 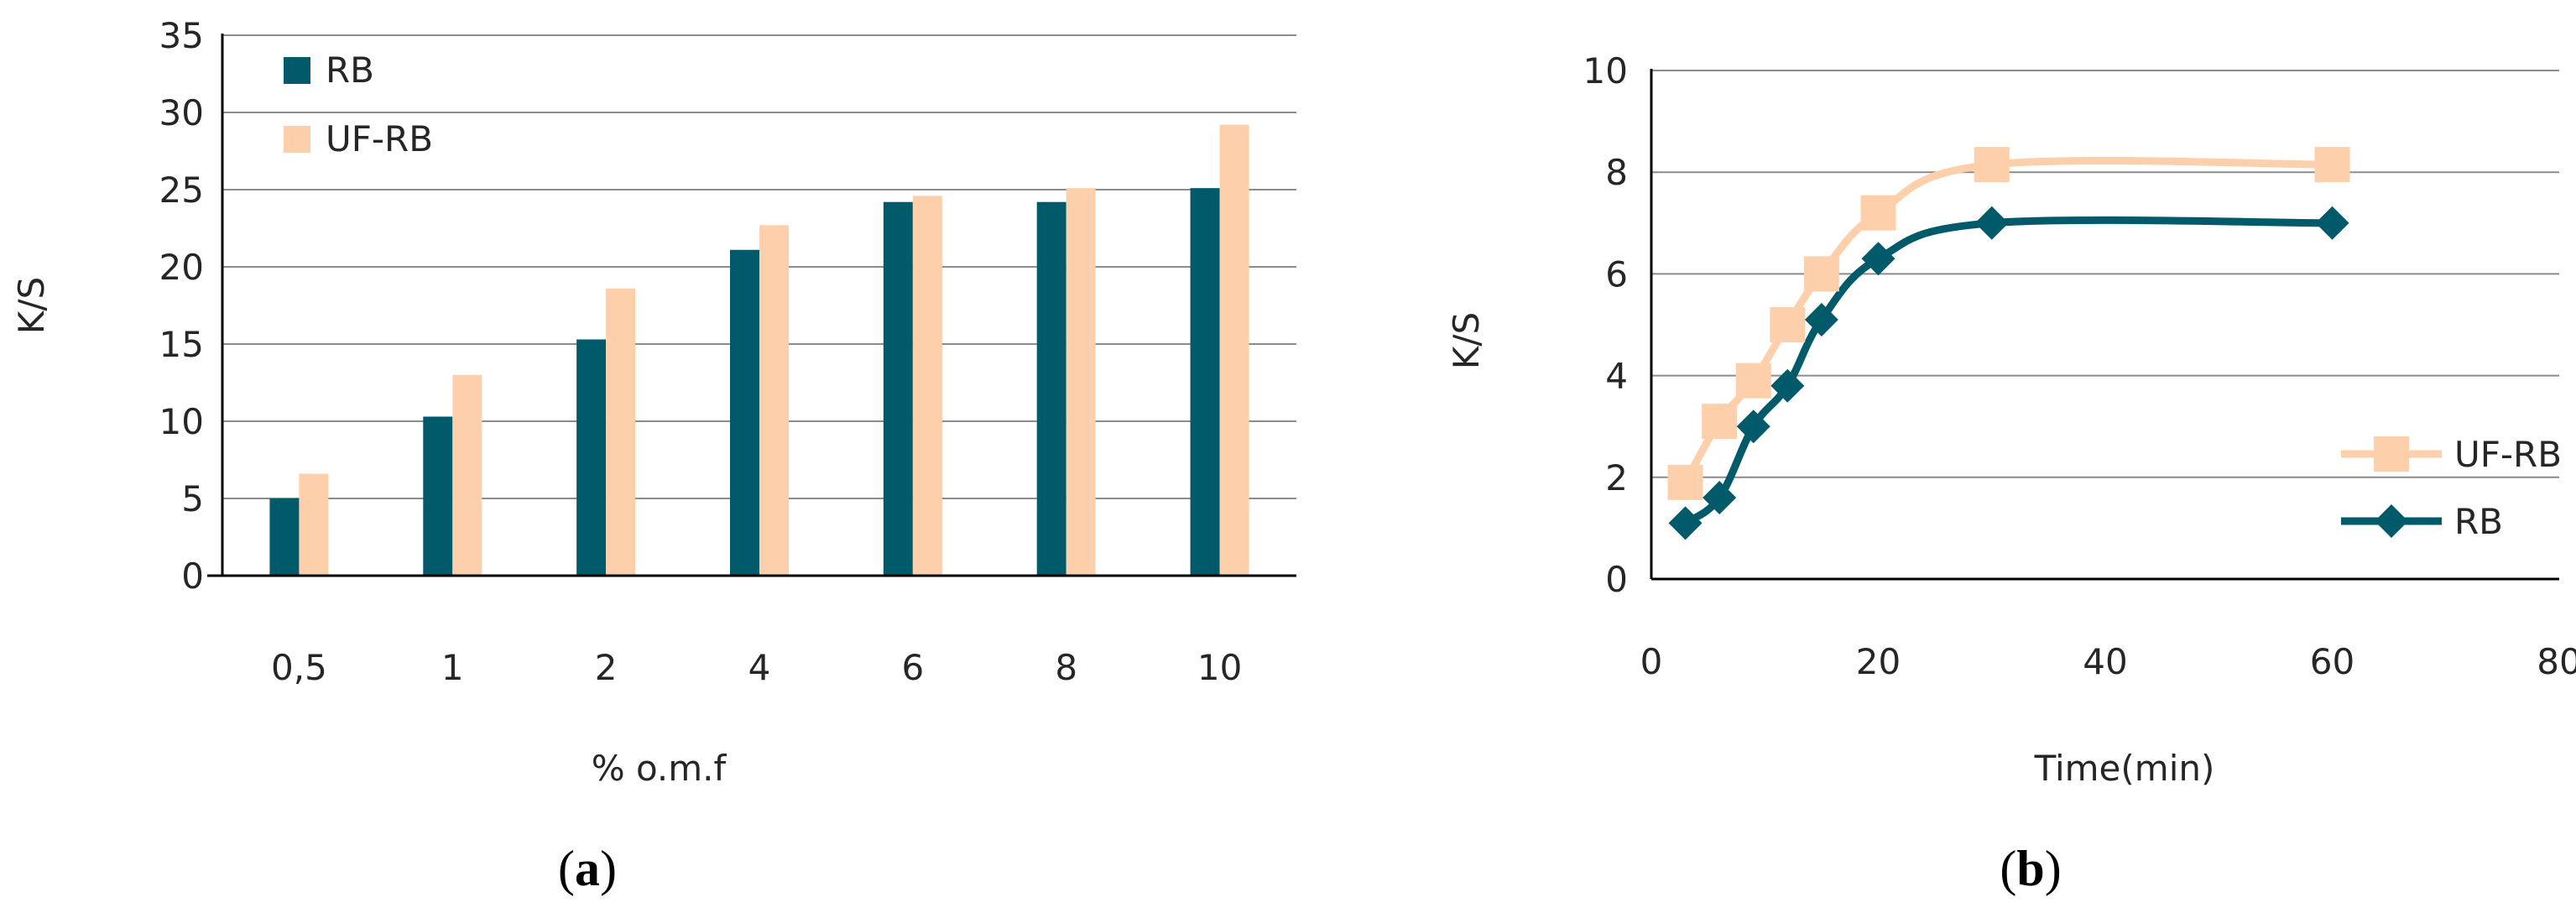 What do you see at coordinates (1605, 325) in the screenshot?
I see `chart-b-y-tick-labels: 0 2 4 6 8 10` at bounding box center [1605, 325].